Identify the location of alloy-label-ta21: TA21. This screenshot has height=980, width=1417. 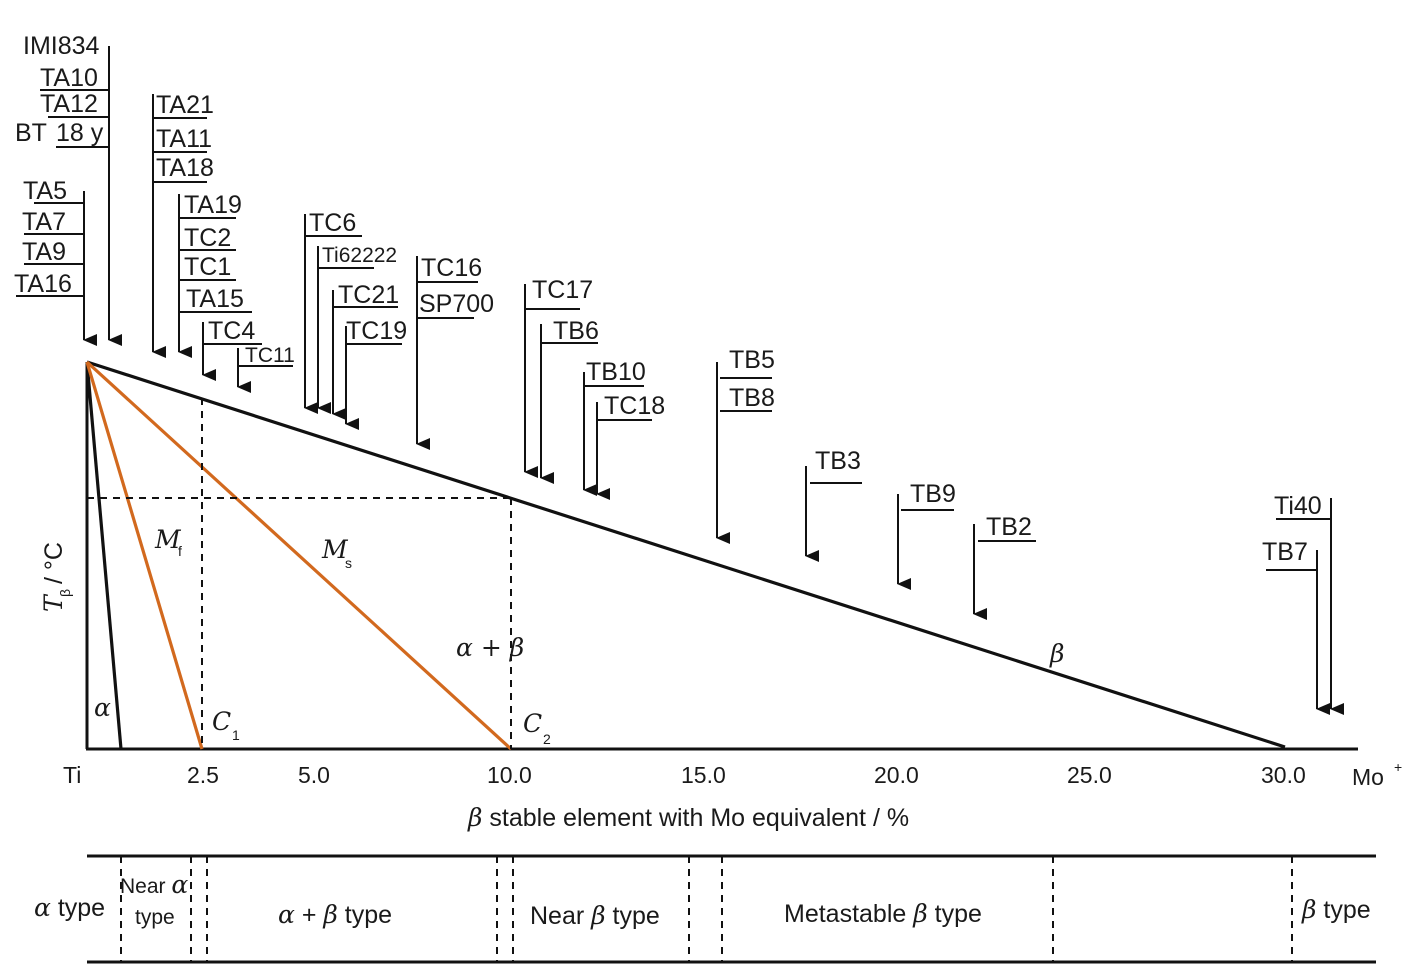
(185, 105).